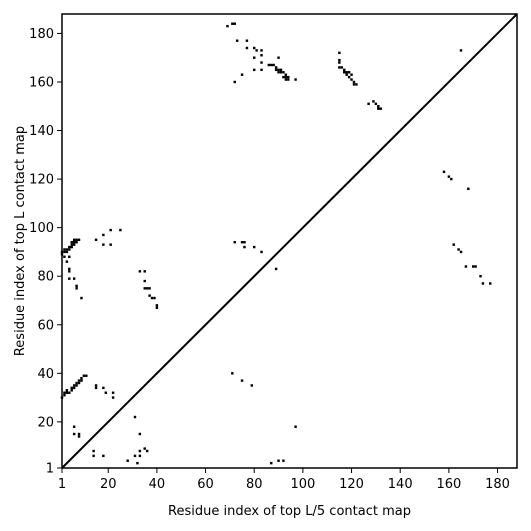 The height and width of the screenshot is (531, 531). I want to click on y-tick-label: 180, so click(41, 34).